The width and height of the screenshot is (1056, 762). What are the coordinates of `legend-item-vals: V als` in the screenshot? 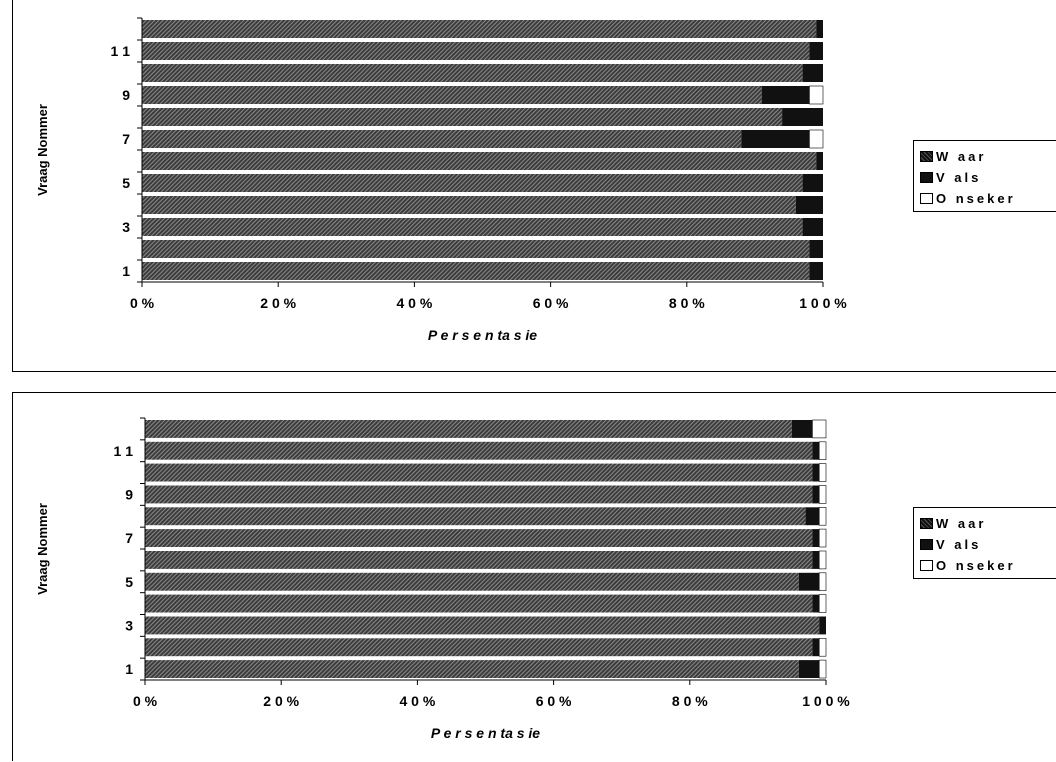 It's located at (988, 177).